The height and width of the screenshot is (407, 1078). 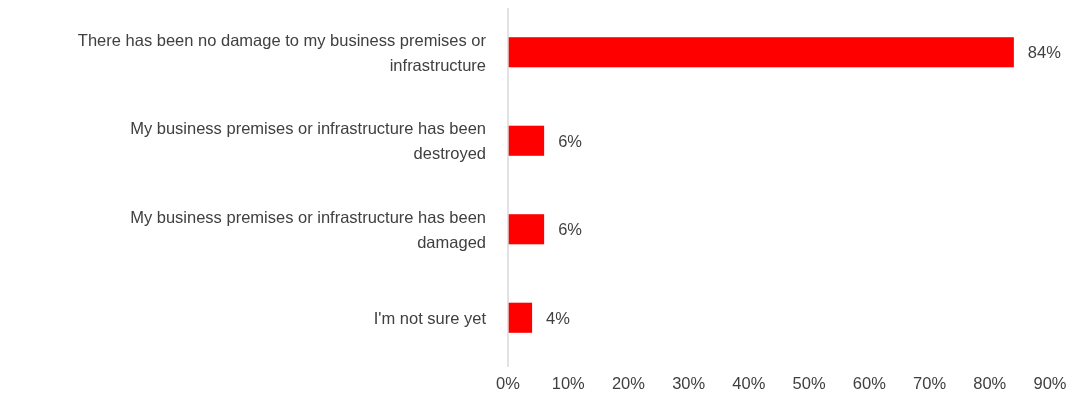 I want to click on x-tick-label: 10%, so click(x=568, y=383).